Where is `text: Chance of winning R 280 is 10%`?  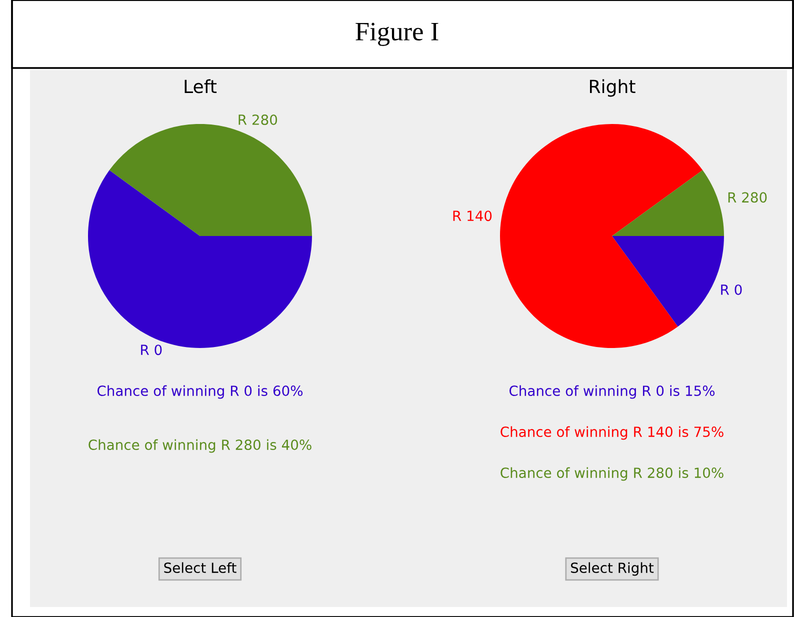 text: Chance of winning R 280 is 10% is located at coordinates (612, 474).